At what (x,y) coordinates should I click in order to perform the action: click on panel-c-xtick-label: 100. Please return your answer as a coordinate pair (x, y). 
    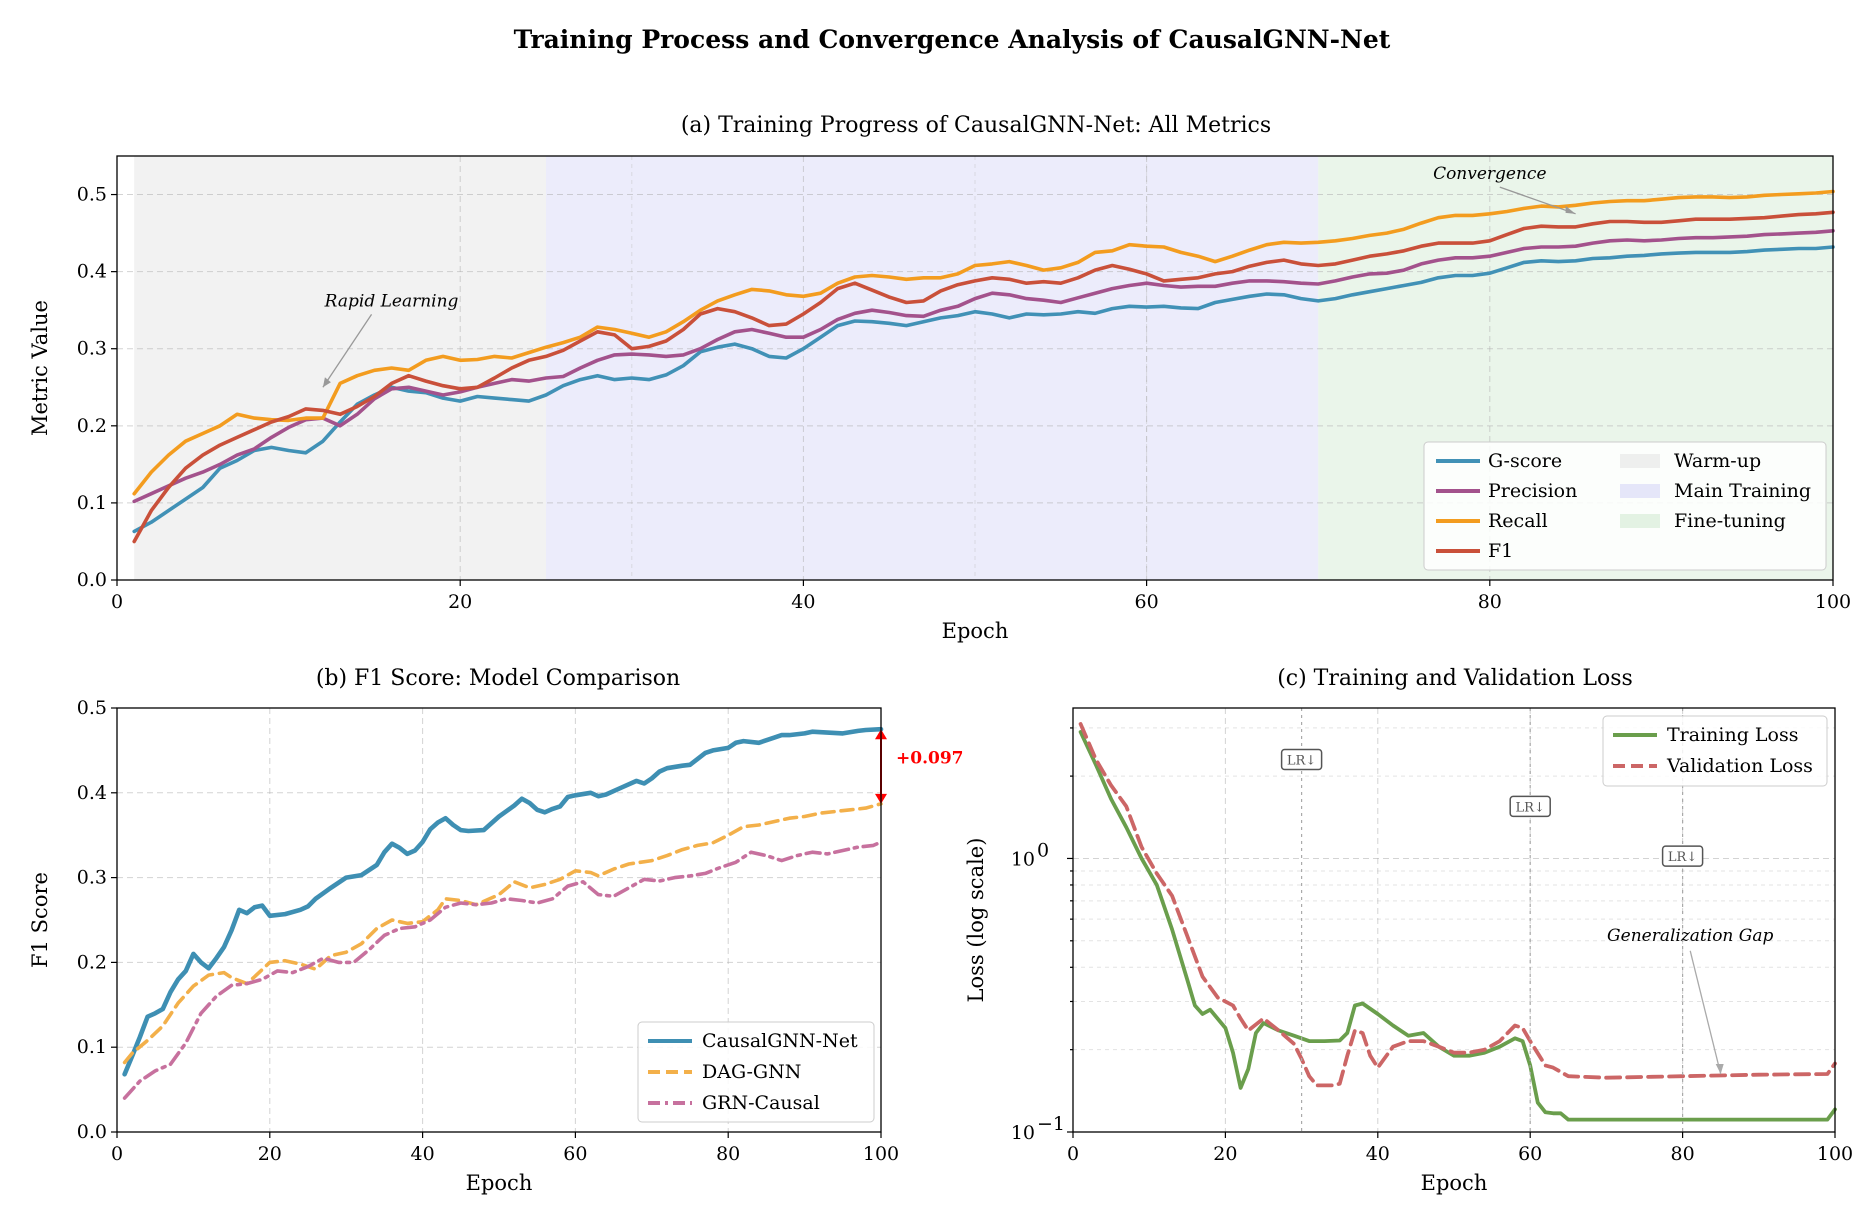
    Looking at the image, I should click on (1835, 1154).